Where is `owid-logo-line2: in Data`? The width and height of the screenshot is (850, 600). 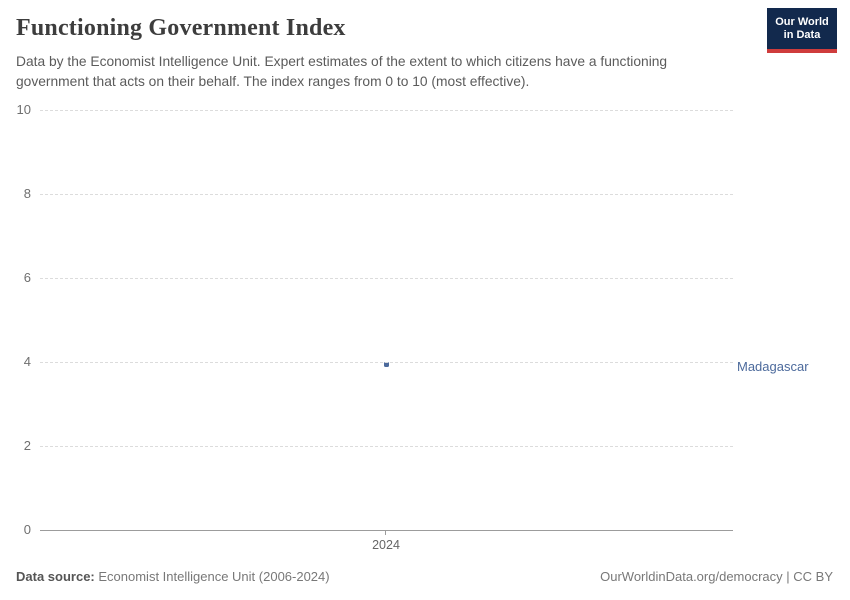
owid-logo-line2: in Data is located at coordinates (802, 34).